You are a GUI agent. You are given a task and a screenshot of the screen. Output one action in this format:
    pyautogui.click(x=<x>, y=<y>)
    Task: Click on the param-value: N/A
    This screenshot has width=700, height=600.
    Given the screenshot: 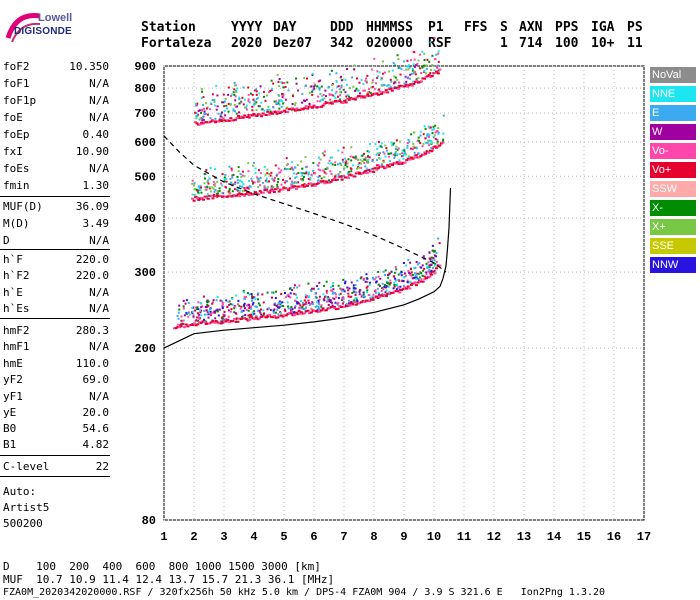 What is the action you would take?
    pyautogui.click(x=99, y=83)
    